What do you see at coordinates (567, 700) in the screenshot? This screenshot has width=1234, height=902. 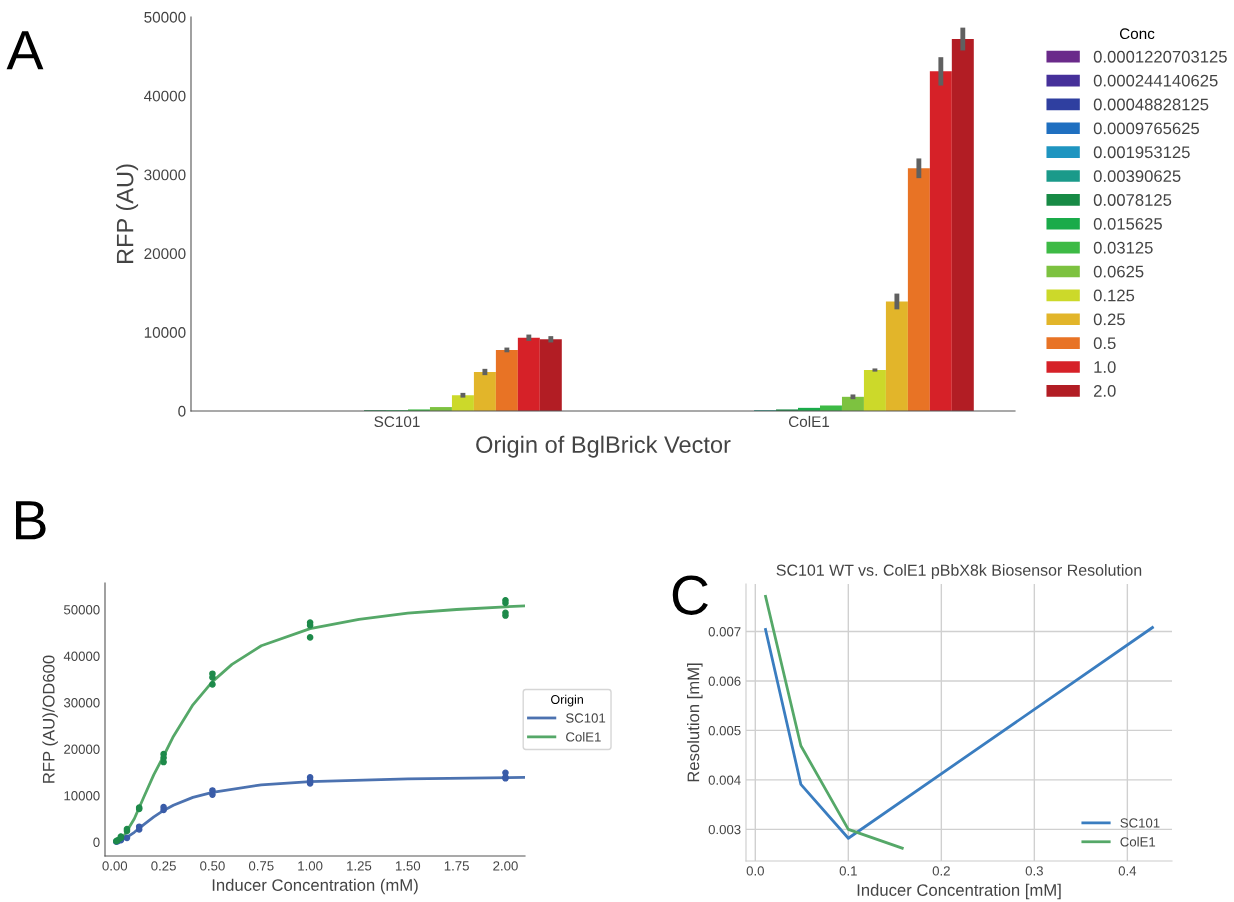 I see `legend-title: Origin` at bounding box center [567, 700].